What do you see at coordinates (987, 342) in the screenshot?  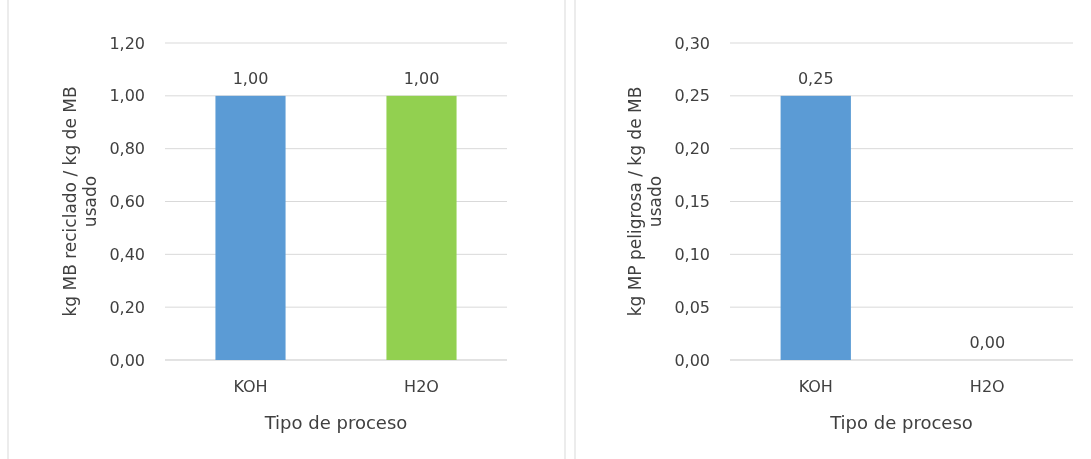 I see `data-label: 0,00` at bounding box center [987, 342].